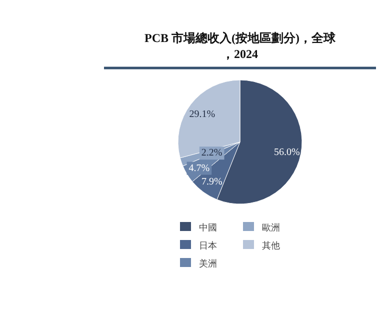 This screenshot has width=391, height=326. I want to click on legend-label: 中國, so click(208, 227).